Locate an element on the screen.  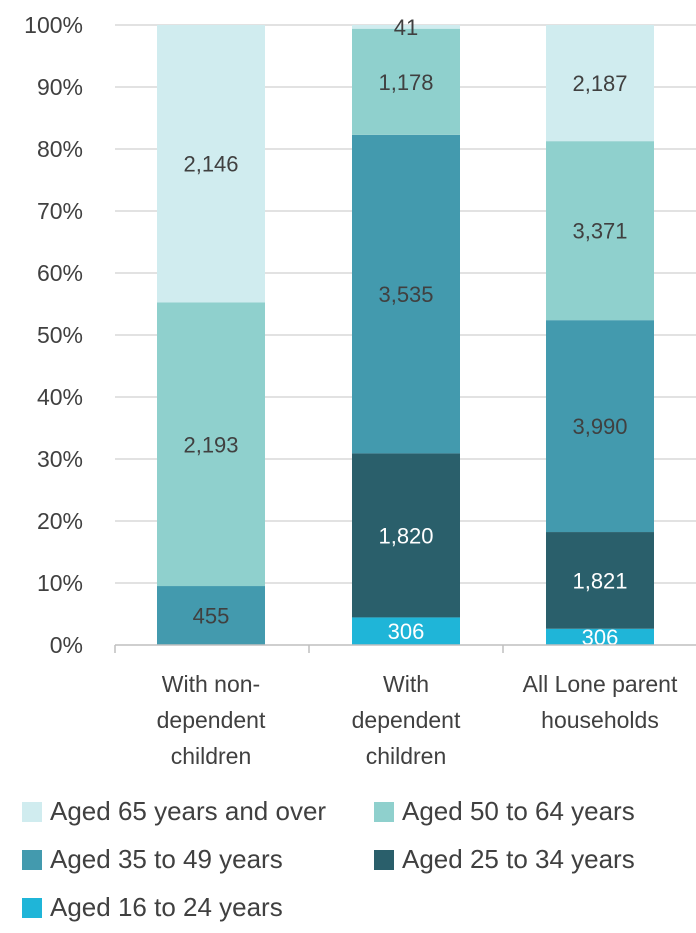
y-axis: 0% 10% 20% 30% 40% 50% 60% 70% 80% 90% 100% is located at coordinates (53, 335).